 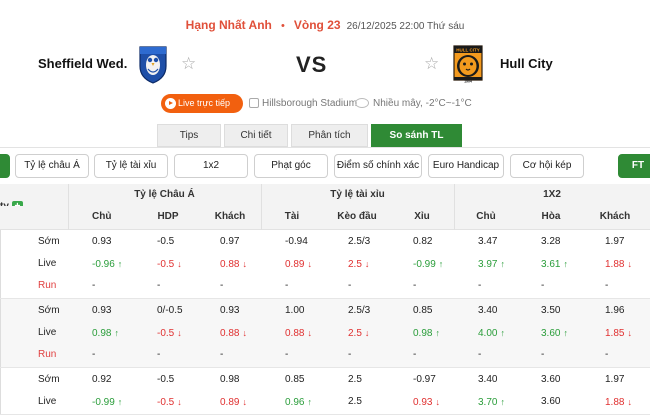 What do you see at coordinates (202, 103) in the screenshot?
I see `live-stream-button: Live trực tiếp` at bounding box center [202, 103].